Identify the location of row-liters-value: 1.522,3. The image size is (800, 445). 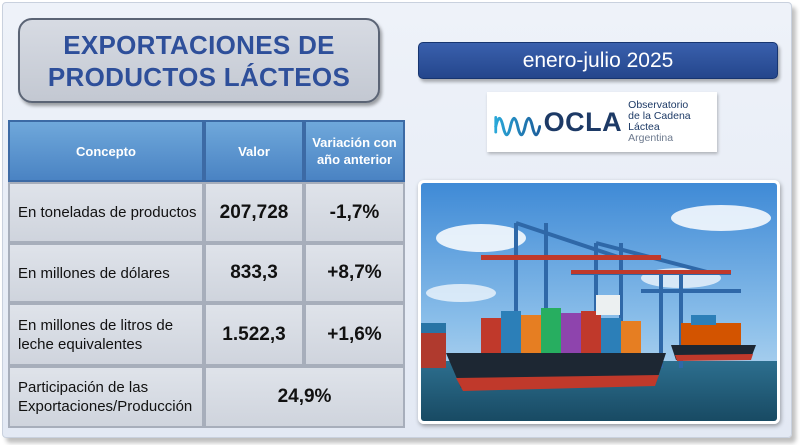
(254, 334).